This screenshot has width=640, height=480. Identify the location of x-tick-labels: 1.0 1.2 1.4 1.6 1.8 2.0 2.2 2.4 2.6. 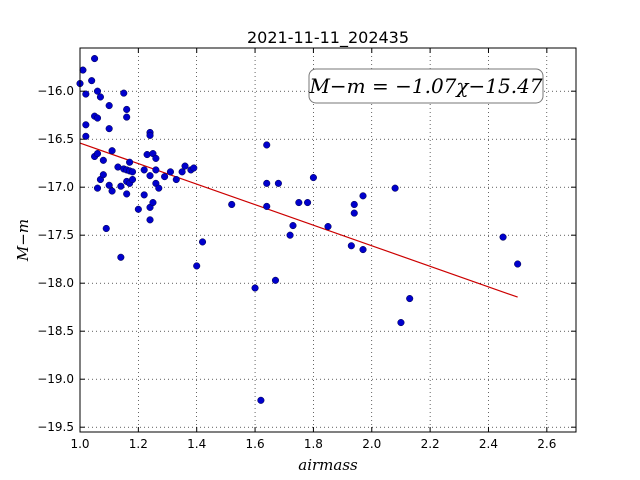
(313, 444).